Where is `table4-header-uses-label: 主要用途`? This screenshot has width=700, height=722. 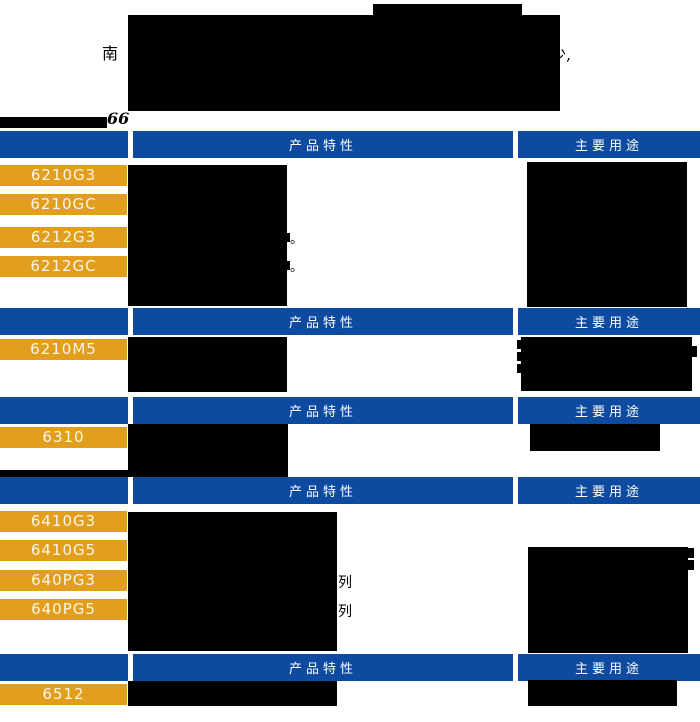
table4-header-uses-label: 主要用途 is located at coordinates (608, 492).